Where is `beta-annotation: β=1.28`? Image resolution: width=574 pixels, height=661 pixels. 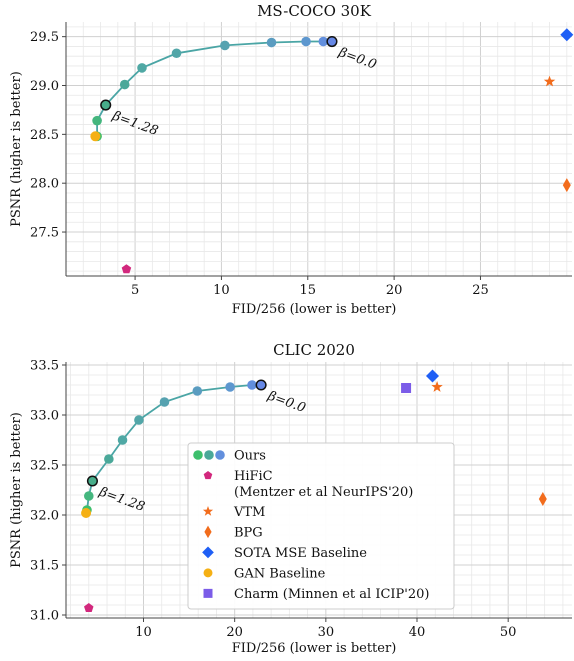 beta-annotation: β=1.28 is located at coordinates (121, 499).